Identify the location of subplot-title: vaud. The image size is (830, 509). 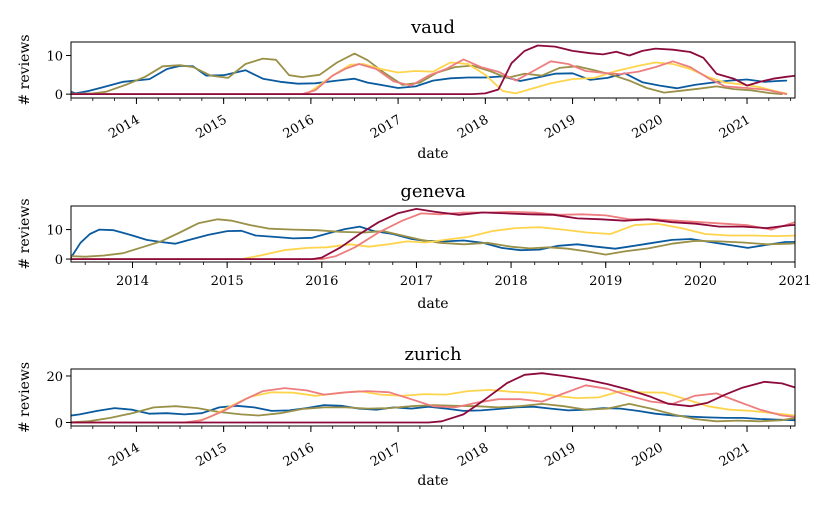
(432, 27).